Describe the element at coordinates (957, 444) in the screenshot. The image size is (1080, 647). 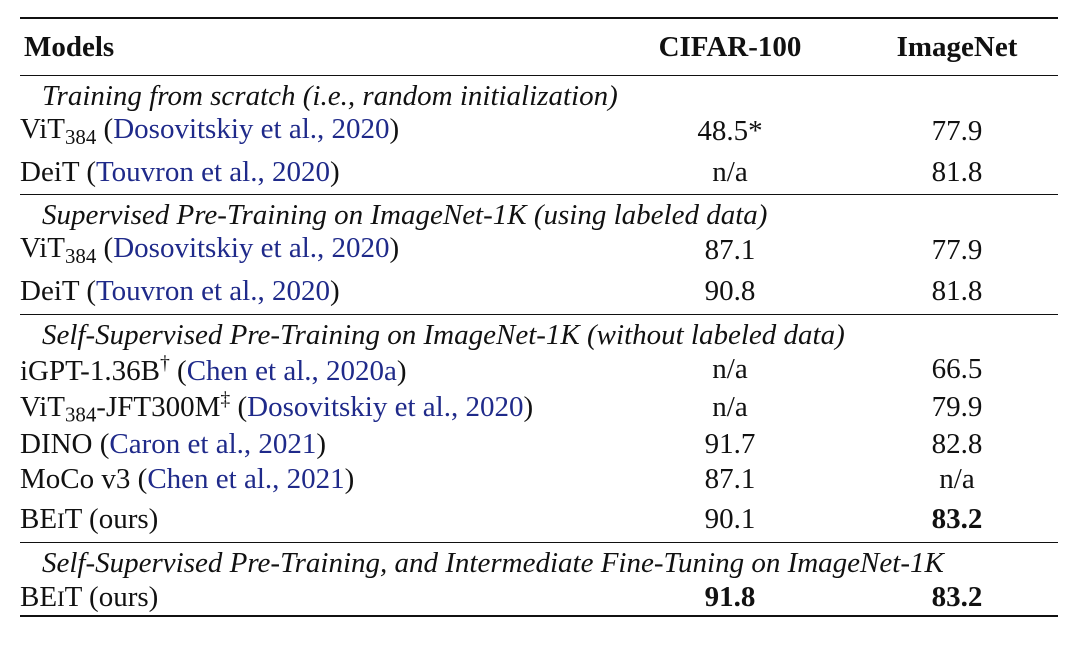
I see `imagenet-cell: 82.8` at that location.